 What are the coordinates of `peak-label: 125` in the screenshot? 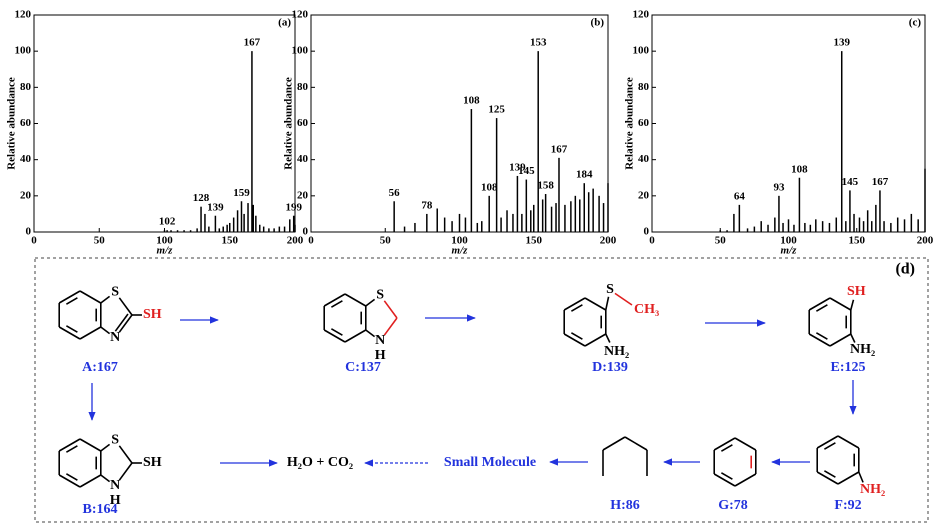 It's located at (496, 110).